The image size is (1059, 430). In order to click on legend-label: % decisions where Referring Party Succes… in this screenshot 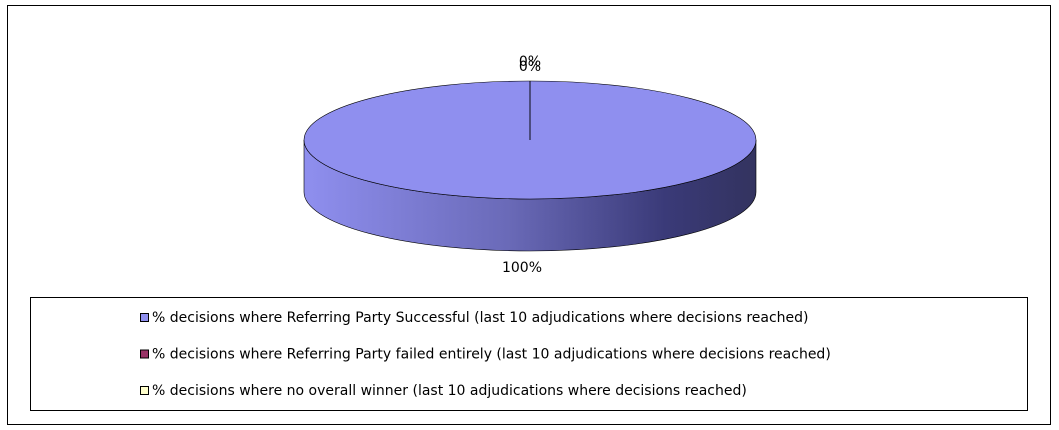, I will do `click(480, 318)`.